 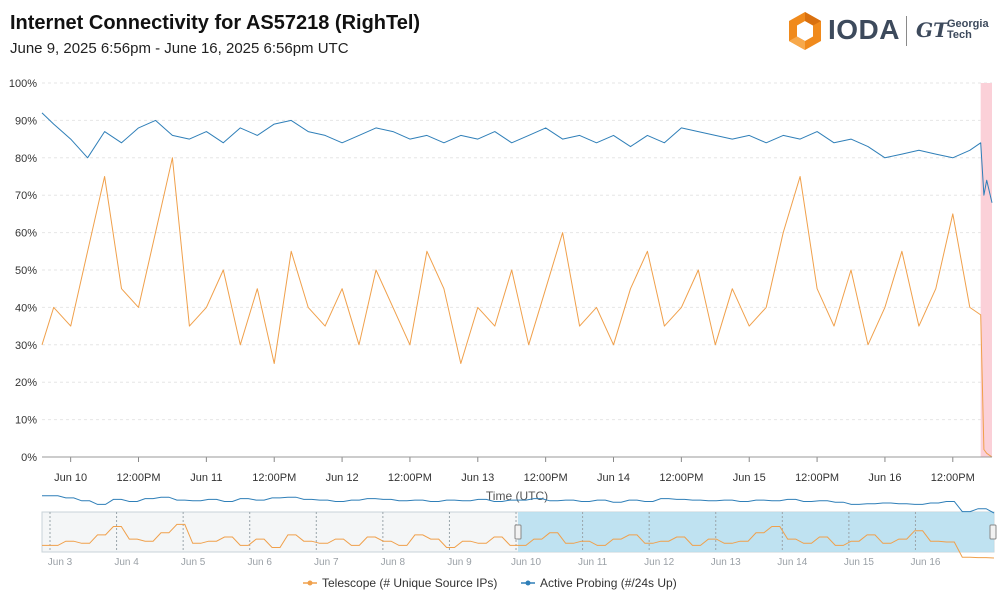 What do you see at coordinates (925, 562) in the screenshot?
I see `navigator-date-label: Jun 16` at bounding box center [925, 562].